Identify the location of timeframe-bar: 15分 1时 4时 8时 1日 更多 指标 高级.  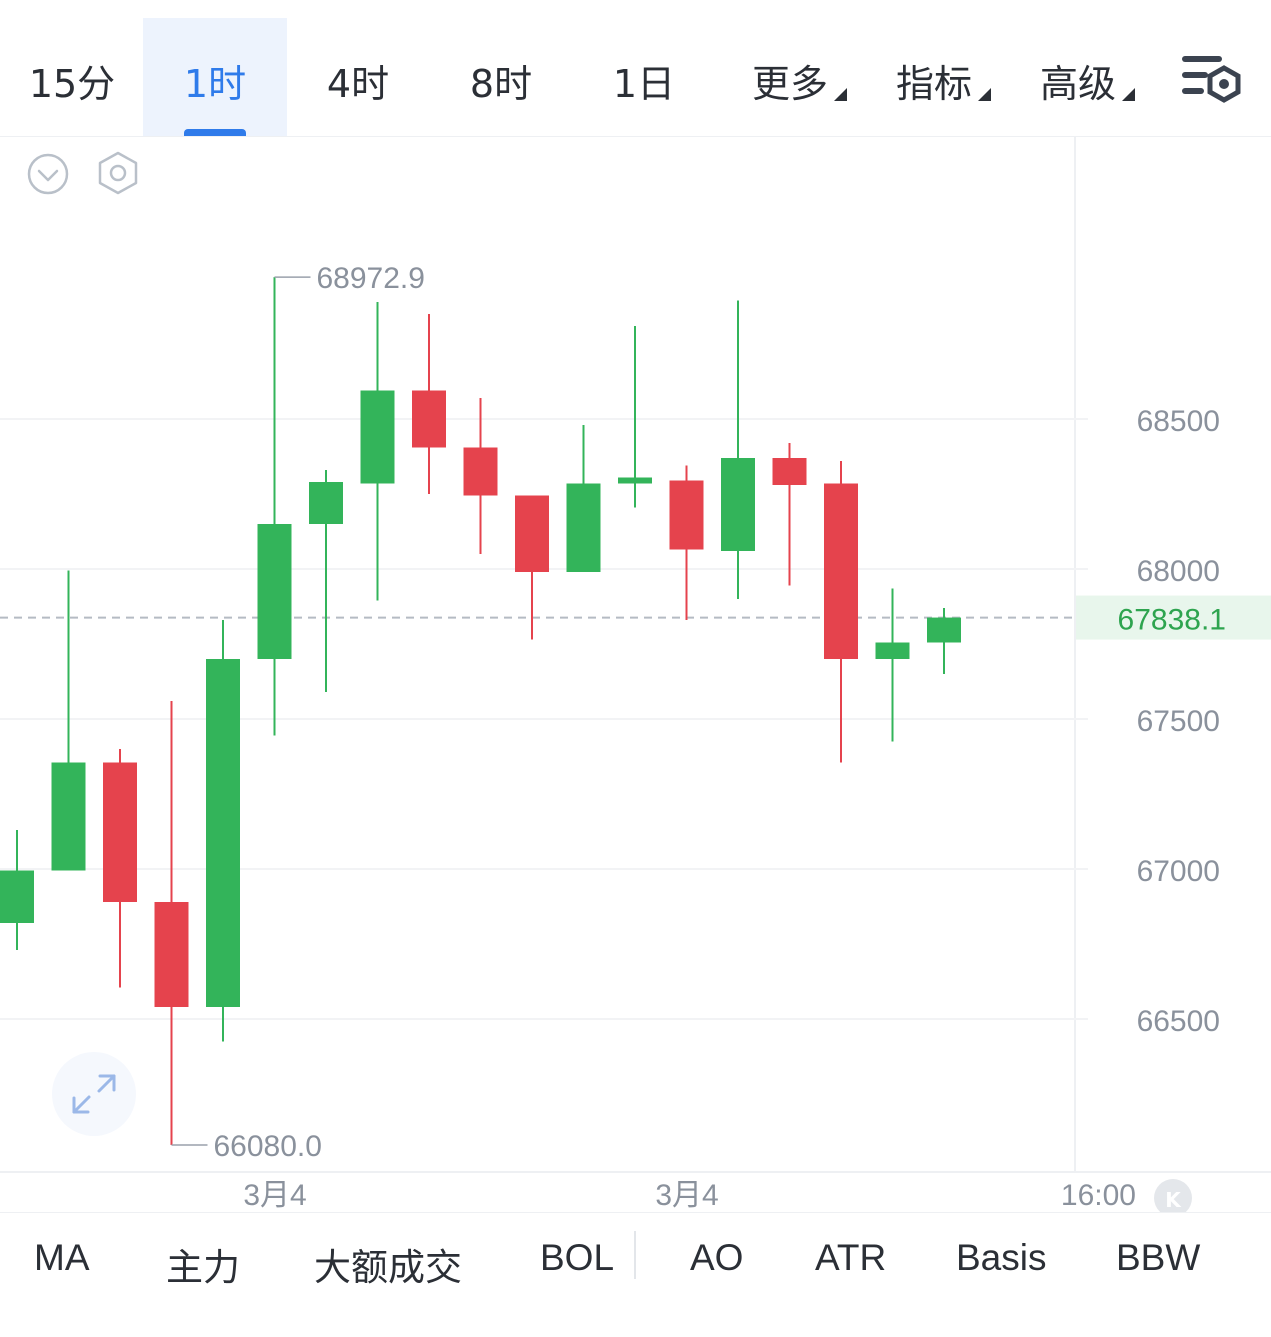
(635, 68).